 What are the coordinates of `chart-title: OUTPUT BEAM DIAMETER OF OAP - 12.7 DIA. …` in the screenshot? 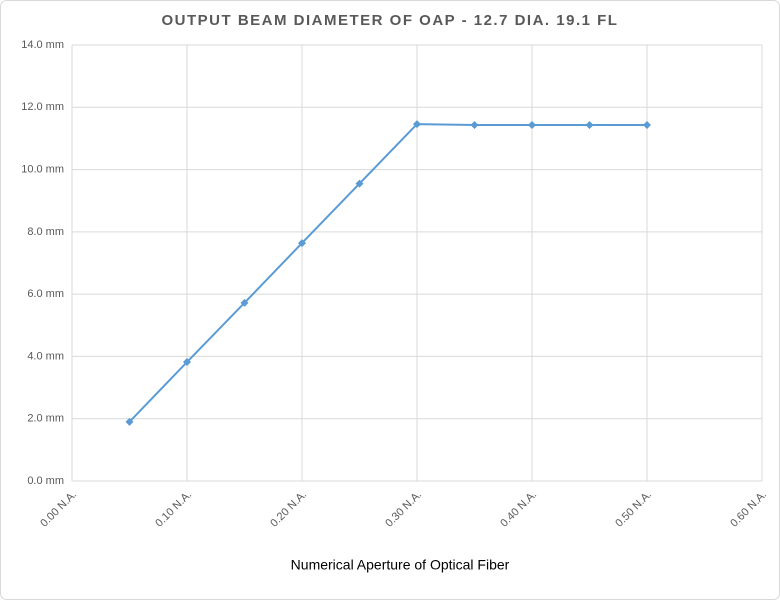 It's located at (390, 20).